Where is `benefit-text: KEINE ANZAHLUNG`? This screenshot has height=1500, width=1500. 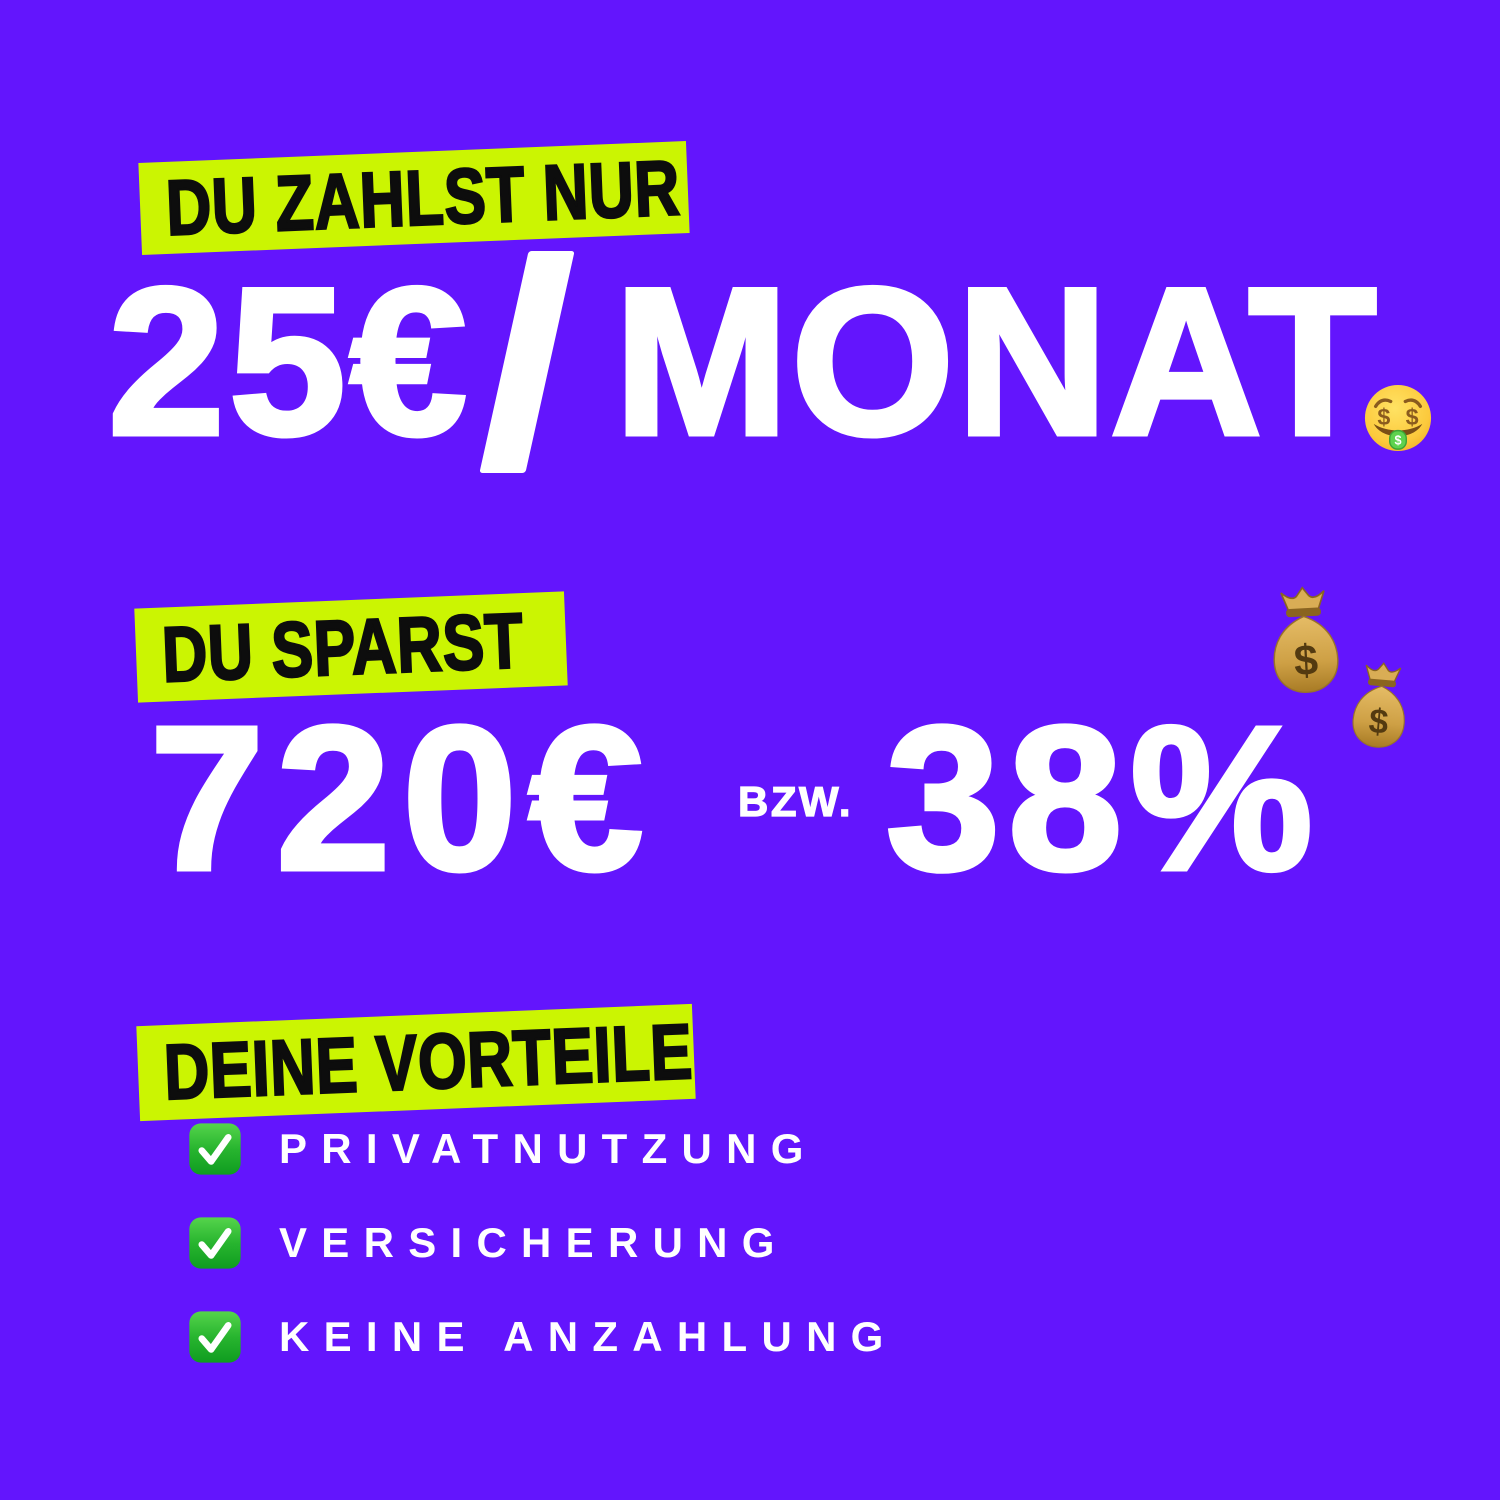 benefit-text: KEINE ANZAHLUNG is located at coordinates (588, 1336).